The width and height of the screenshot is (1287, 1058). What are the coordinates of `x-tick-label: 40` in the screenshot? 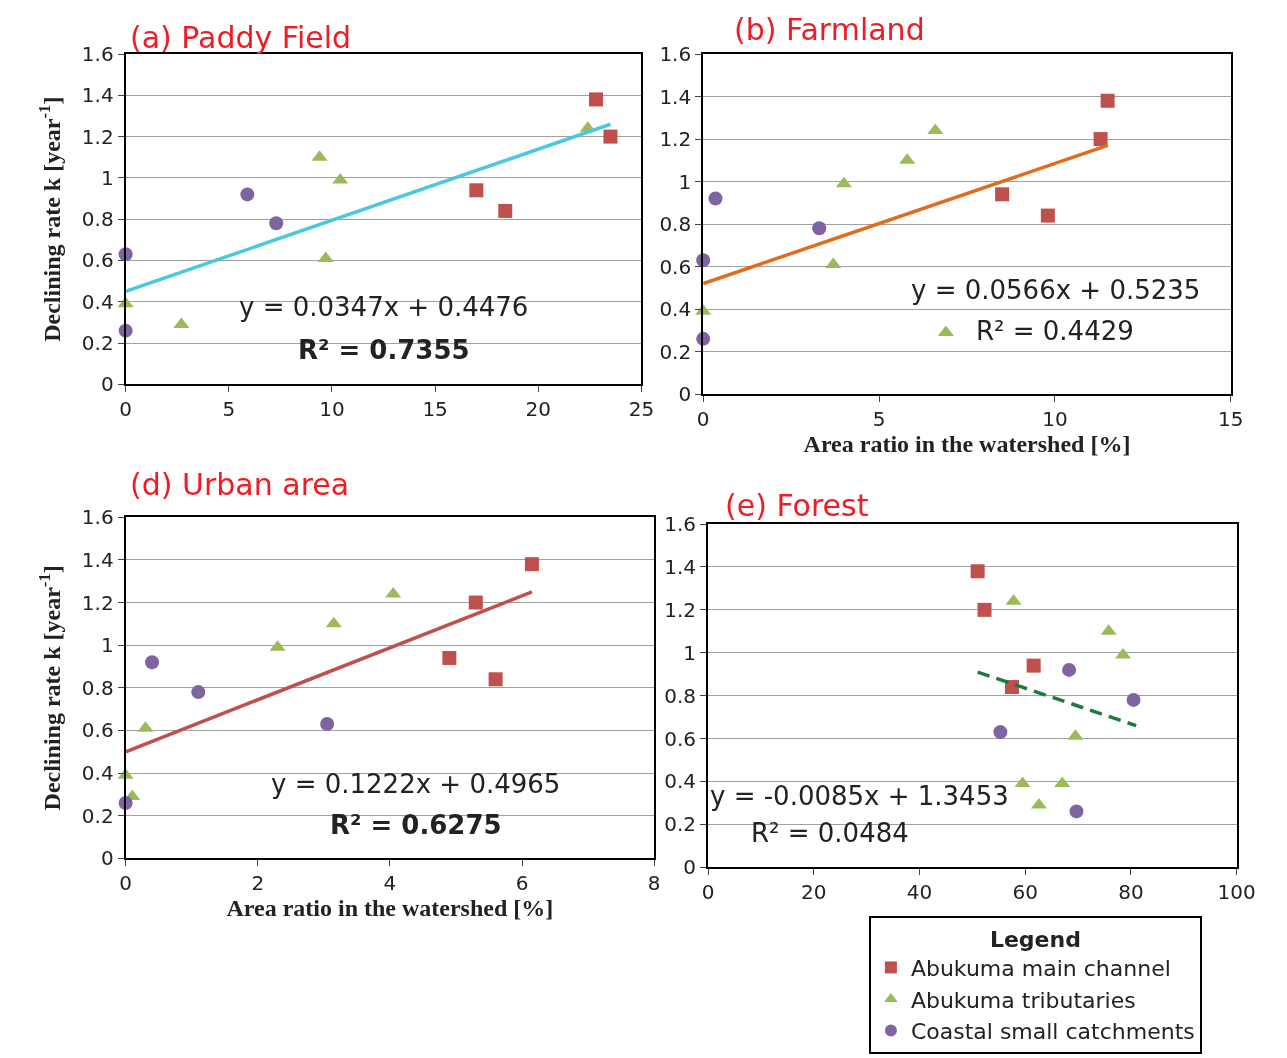 It's located at (919, 892).